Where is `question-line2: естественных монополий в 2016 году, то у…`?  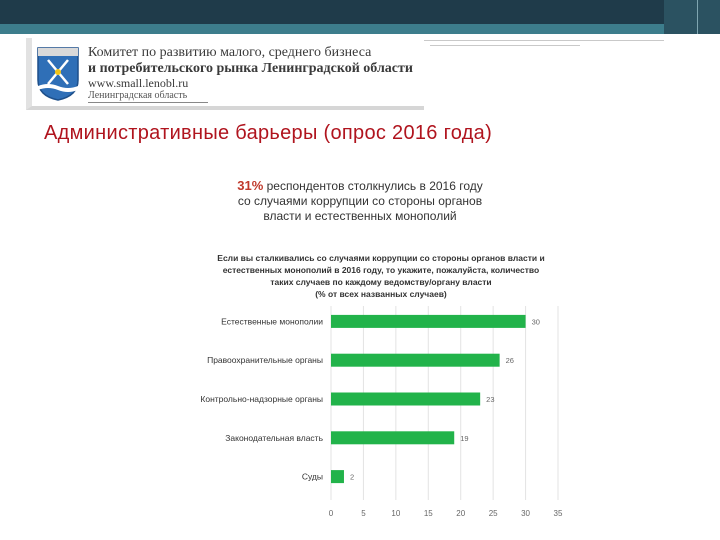 question-line2: естественных монополий в 2016 году, то у… is located at coordinates (381, 270).